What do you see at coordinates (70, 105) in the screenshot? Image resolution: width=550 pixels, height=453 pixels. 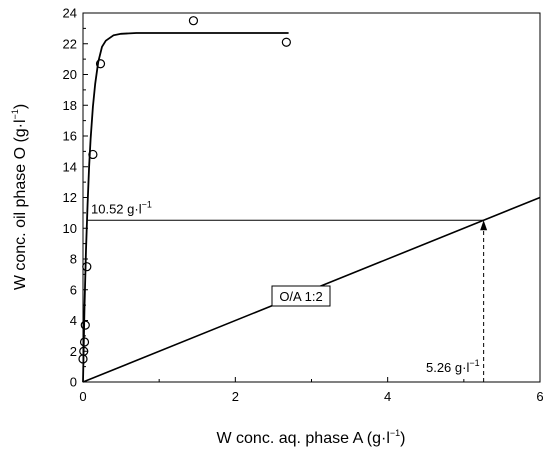 I see `y-tick-label: 18` at bounding box center [70, 105].